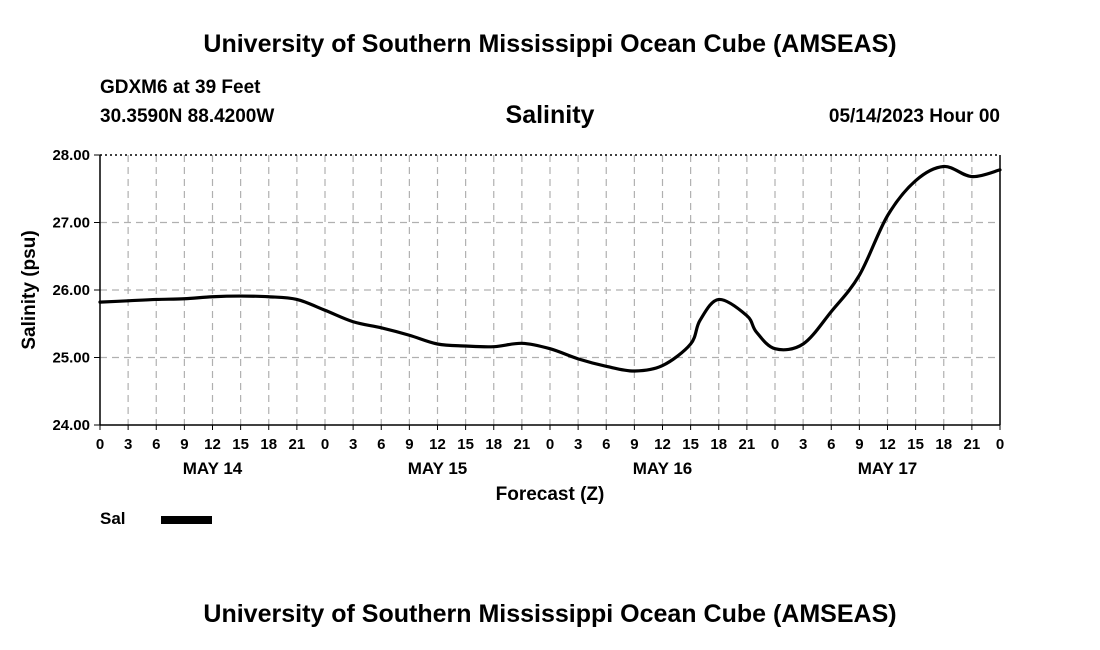  What do you see at coordinates (71, 290) in the screenshot?
I see `y-tick-label: 26.00` at bounding box center [71, 290].